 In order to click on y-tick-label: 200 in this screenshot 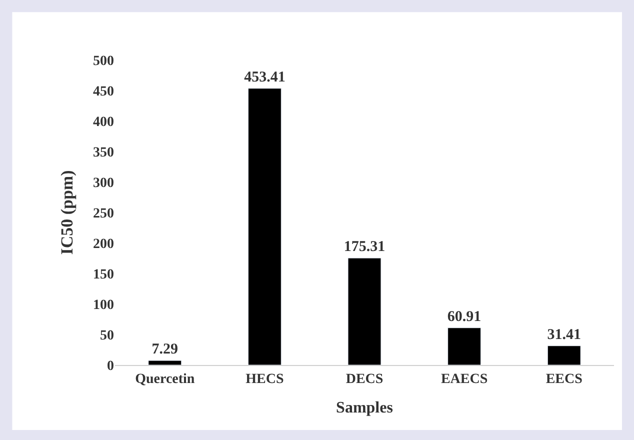, I will do `click(103, 244)`.